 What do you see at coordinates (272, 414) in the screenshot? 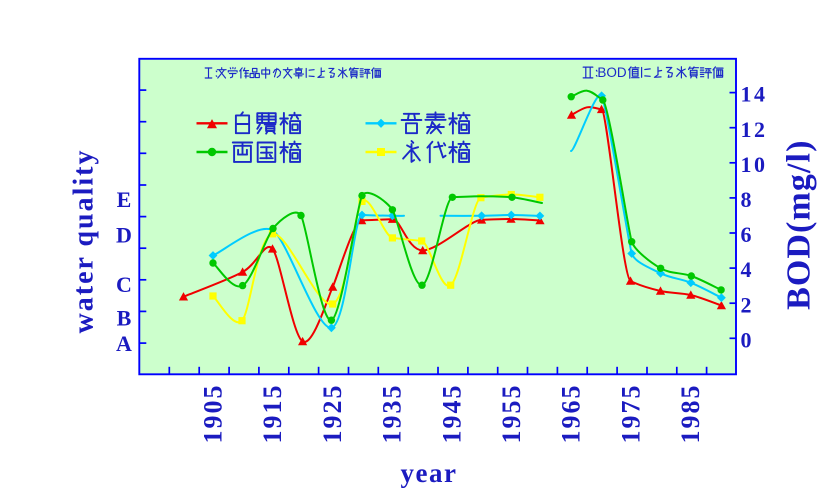
I see `svg-text: 1915` at bounding box center [272, 414].